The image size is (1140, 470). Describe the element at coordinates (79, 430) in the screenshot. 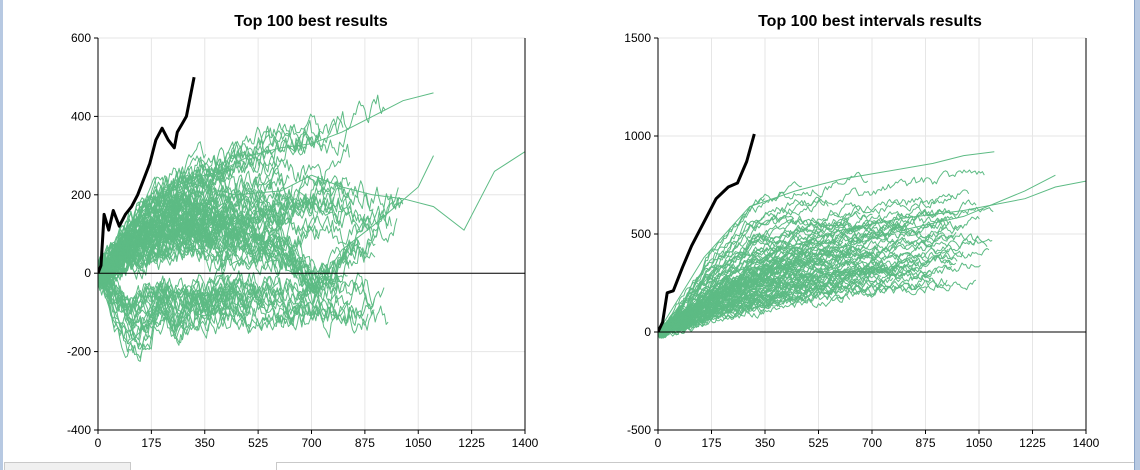

I see `y-tick-label: -400` at that location.